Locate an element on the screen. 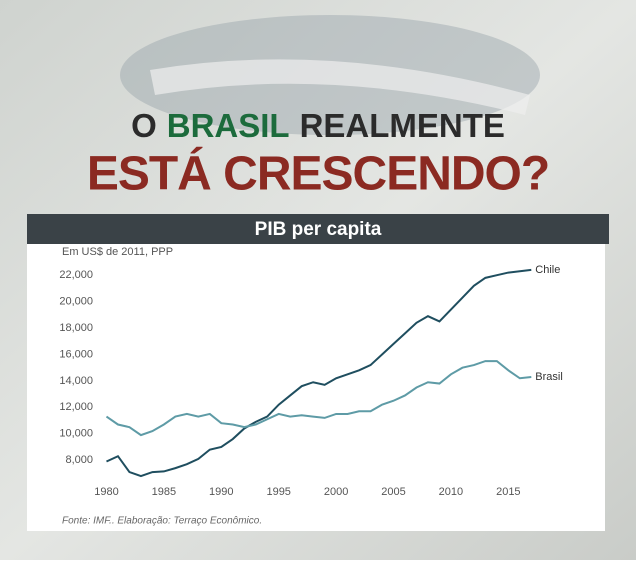 The width and height of the screenshot is (636, 565). x-tick-label: 2005 is located at coordinates (393, 492).